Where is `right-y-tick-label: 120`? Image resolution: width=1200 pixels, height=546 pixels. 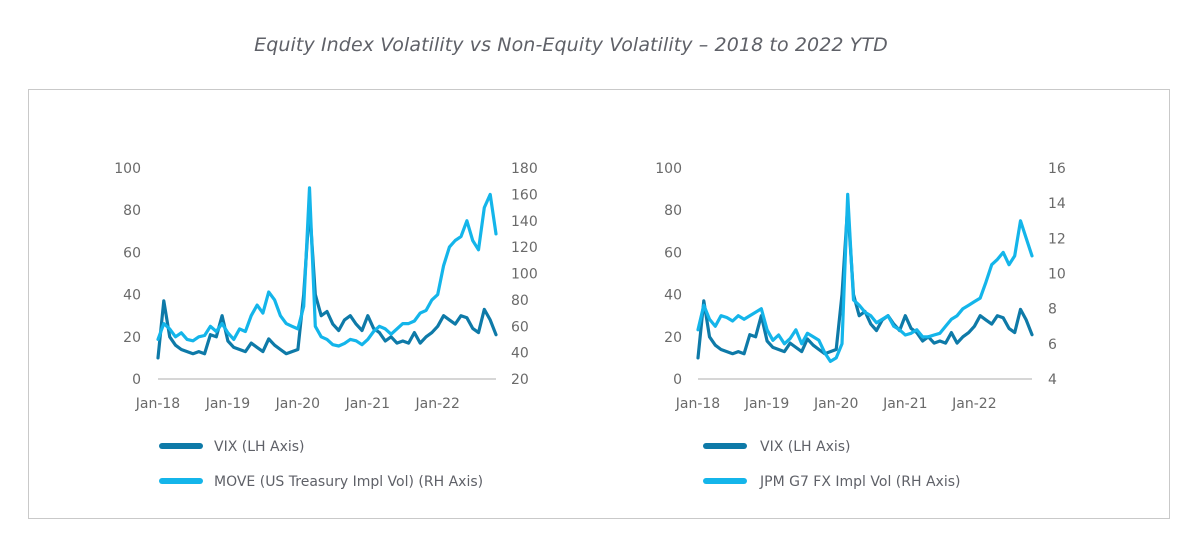
right-y-tick-label: 120 is located at coordinates (524, 248).